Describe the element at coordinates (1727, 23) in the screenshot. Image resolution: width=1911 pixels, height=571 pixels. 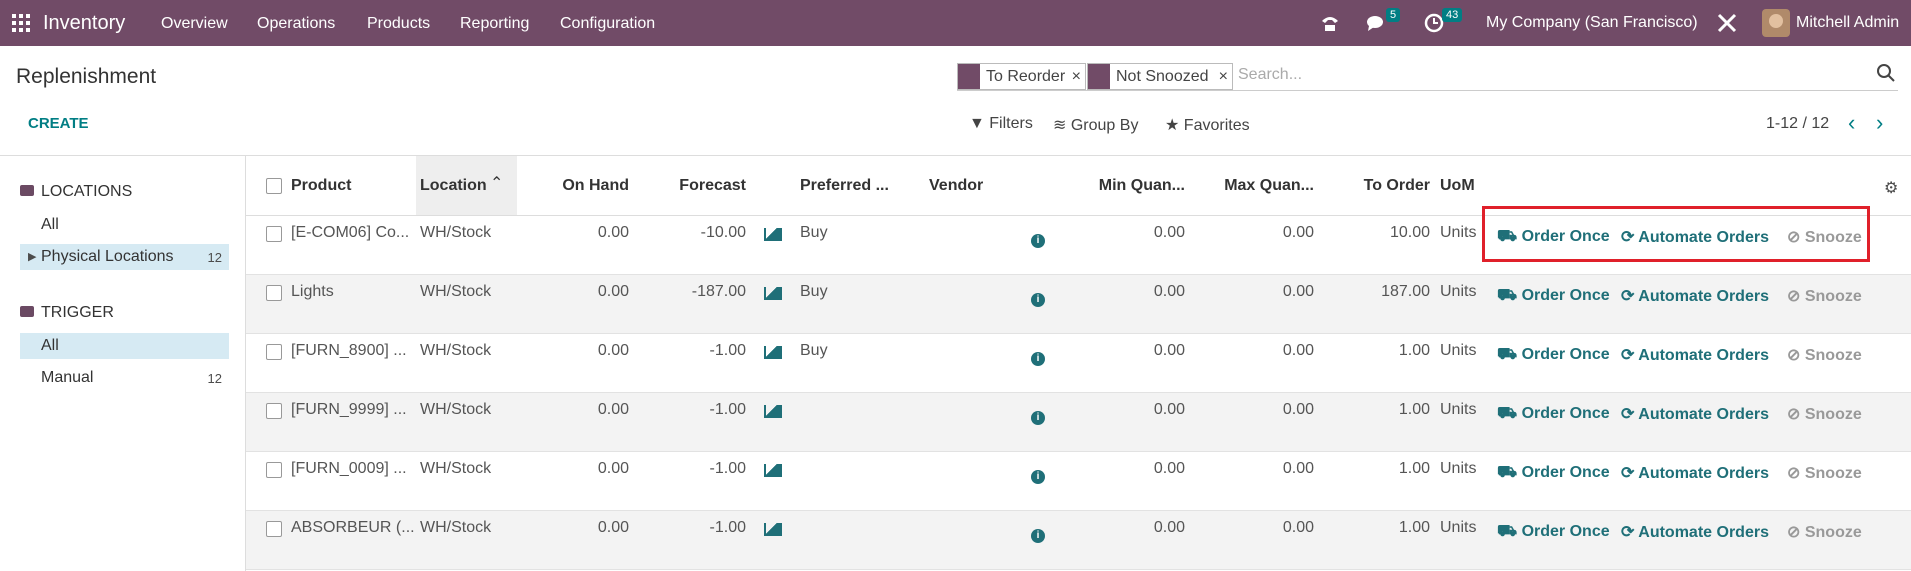
I see `tools-icon` at that location.